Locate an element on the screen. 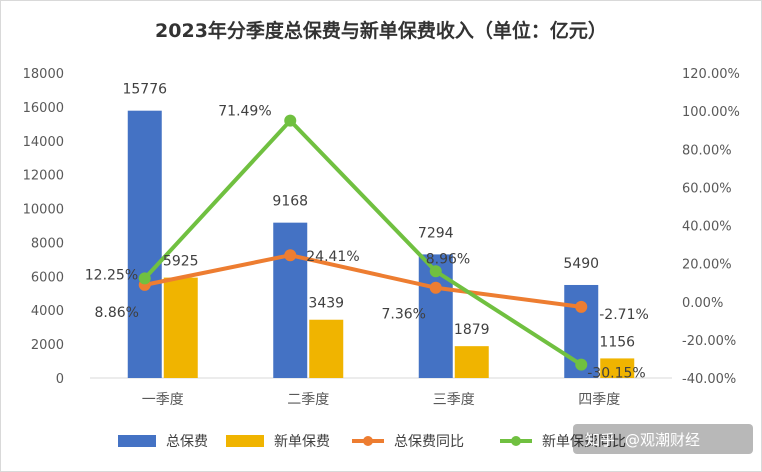 This screenshot has width=762, height=472. y-right-tick-label: 40.00% is located at coordinates (707, 227).